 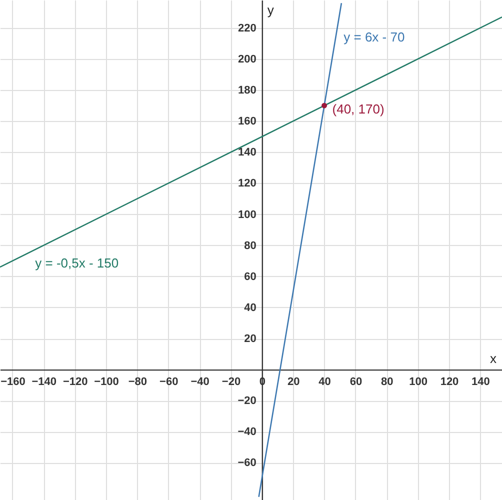 What do you see at coordinates (13, 382) in the screenshot?
I see `x-tick-label: −160` at bounding box center [13, 382].